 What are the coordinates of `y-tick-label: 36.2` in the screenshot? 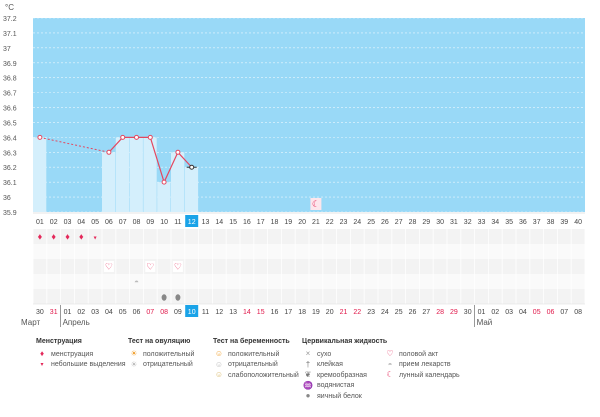 It's located at (10, 168).